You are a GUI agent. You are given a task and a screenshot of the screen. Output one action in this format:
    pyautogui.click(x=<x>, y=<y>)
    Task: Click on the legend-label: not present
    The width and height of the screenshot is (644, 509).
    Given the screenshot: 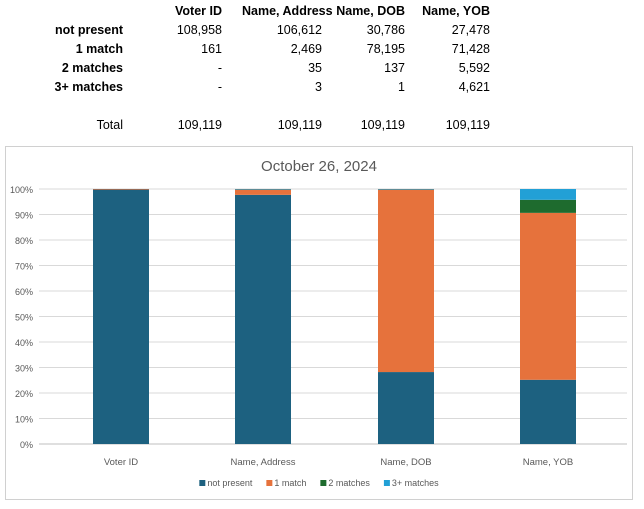 What is the action you would take?
    pyautogui.click(x=230, y=483)
    